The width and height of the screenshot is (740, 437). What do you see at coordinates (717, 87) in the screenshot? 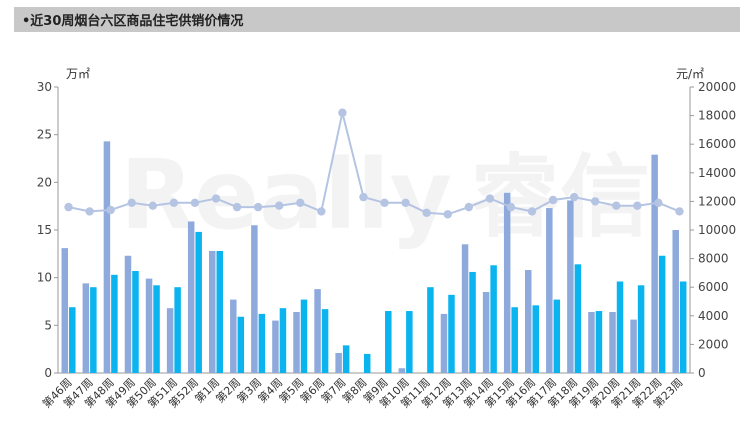
I see `right-tick-label: 20000` at bounding box center [717, 87].